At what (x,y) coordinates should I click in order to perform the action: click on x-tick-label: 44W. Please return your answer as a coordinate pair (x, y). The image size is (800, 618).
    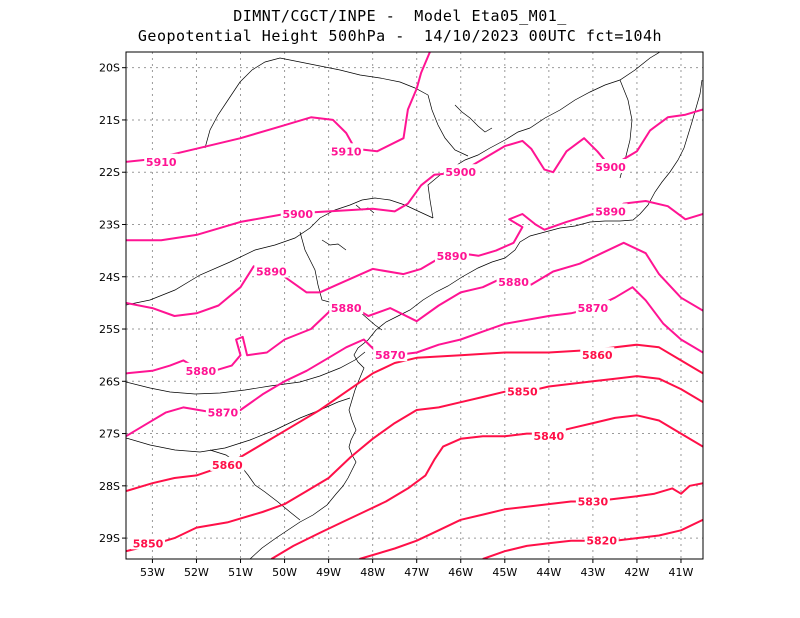
    Looking at the image, I should click on (548, 572).